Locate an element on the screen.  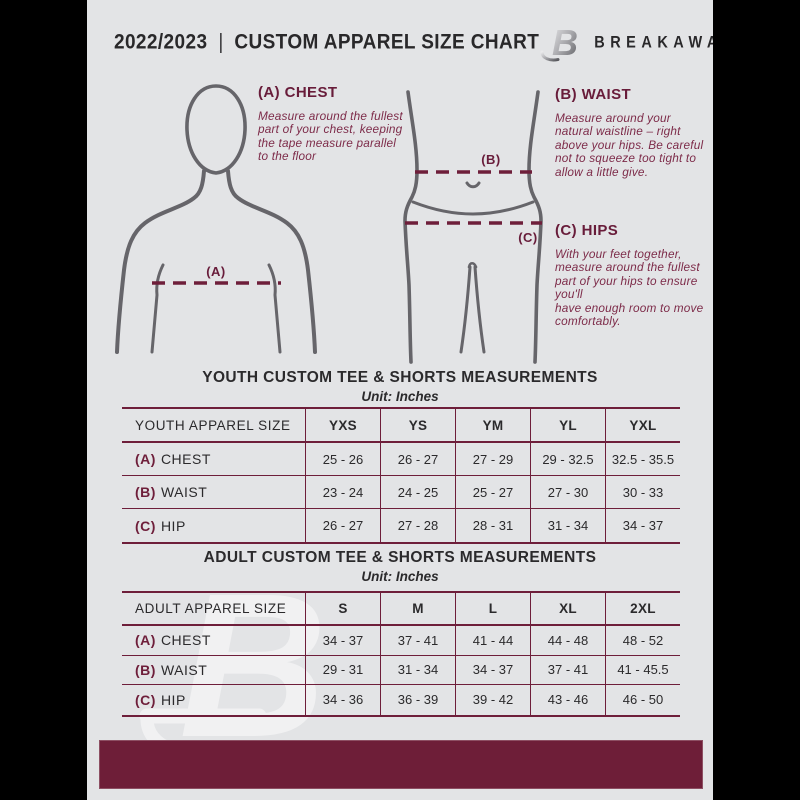
brand-group: B BREAKAWAY is located at coordinates (626, 43).